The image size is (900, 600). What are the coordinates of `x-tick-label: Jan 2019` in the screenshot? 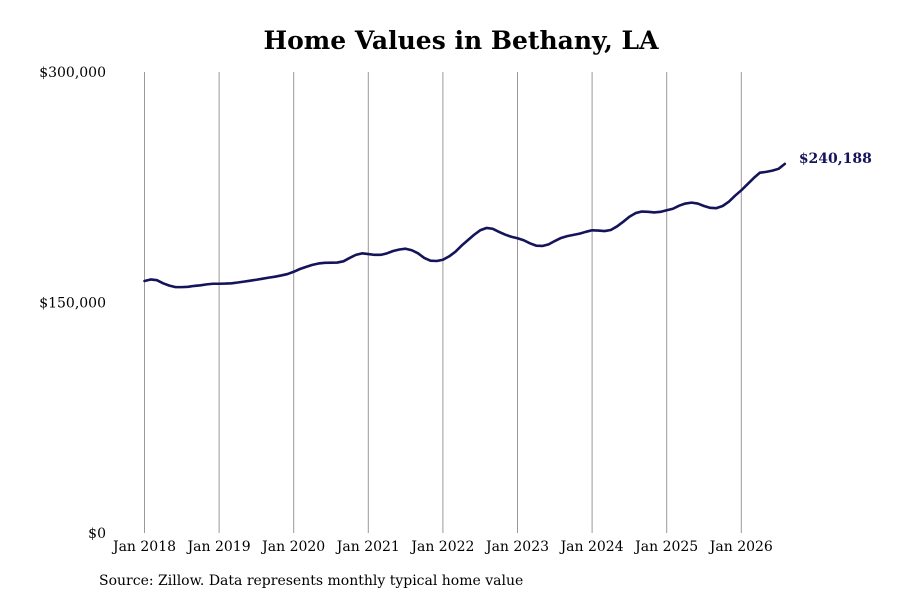 It's located at (218, 547).